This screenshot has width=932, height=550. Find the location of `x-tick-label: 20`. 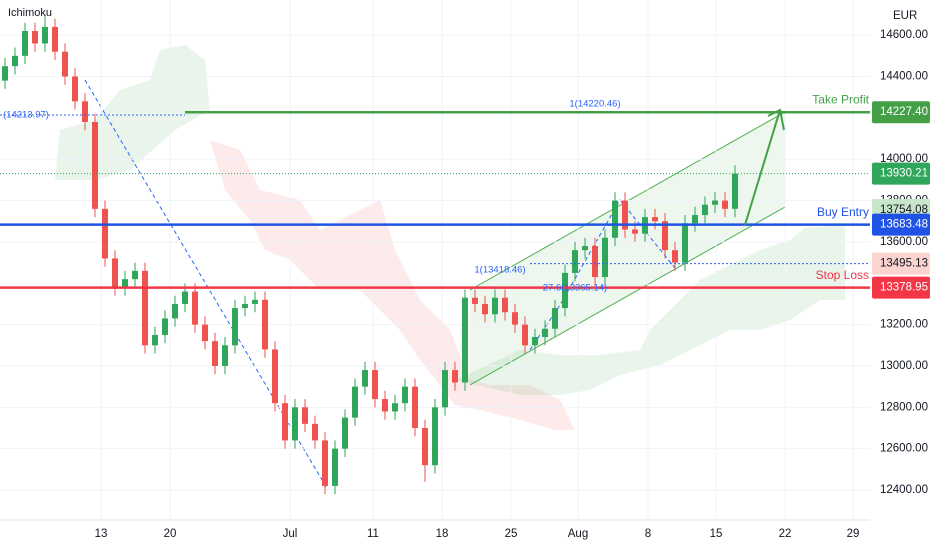

x-tick-label: 20 is located at coordinates (170, 534).